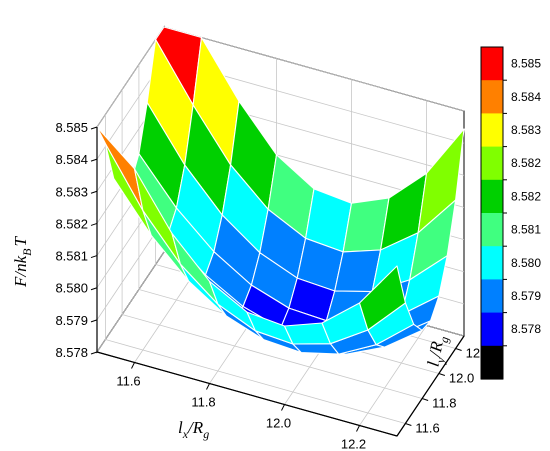 The height and width of the screenshot is (451, 550). What do you see at coordinates (206, 434) in the screenshot?
I see `x-axis-label-denom-sub: g` at bounding box center [206, 434].